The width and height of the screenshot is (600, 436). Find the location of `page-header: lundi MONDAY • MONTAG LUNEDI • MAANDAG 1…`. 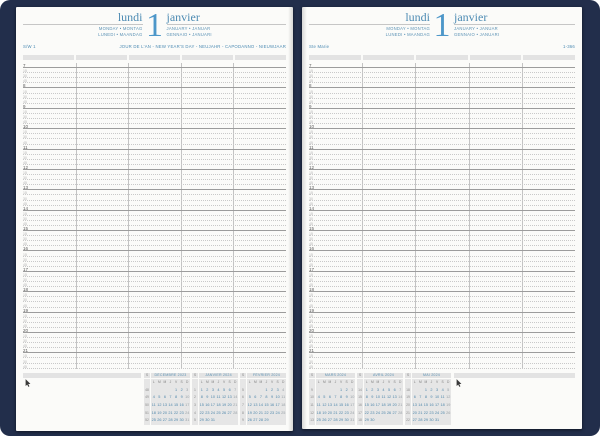

page-header: lundi MONDAY • MONTAG LUNEDI • MAANDAG 1… is located at coordinates (442, 29).